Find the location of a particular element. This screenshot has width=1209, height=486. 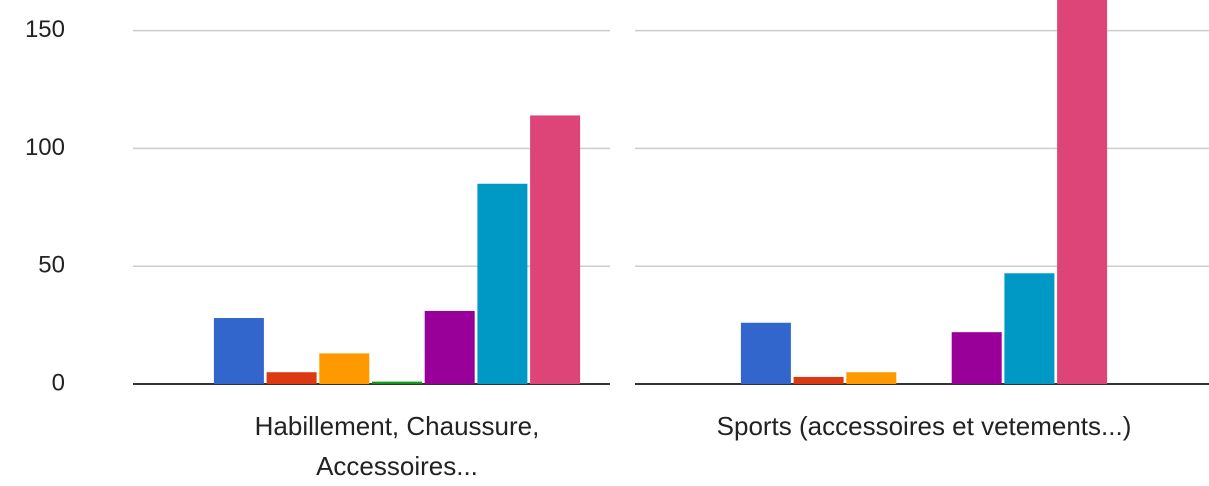

y-tick-label: 100 is located at coordinates (45, 147).